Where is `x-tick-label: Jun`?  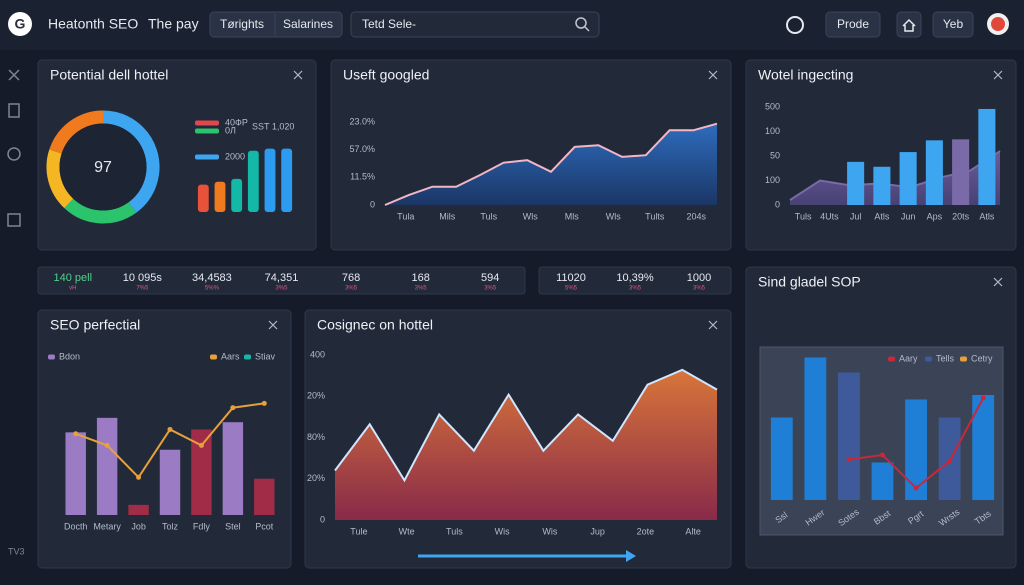 x-tick-label: Jun is located at coordinates (908, 216).